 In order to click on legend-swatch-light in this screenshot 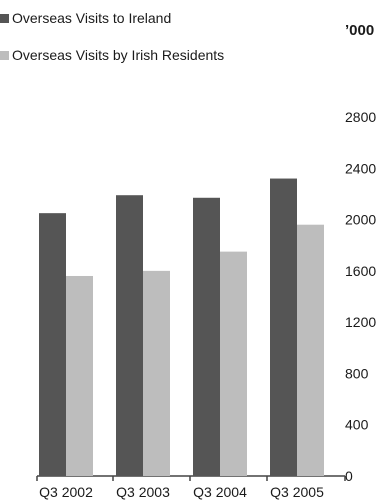, I will do `click(4, 55)`.